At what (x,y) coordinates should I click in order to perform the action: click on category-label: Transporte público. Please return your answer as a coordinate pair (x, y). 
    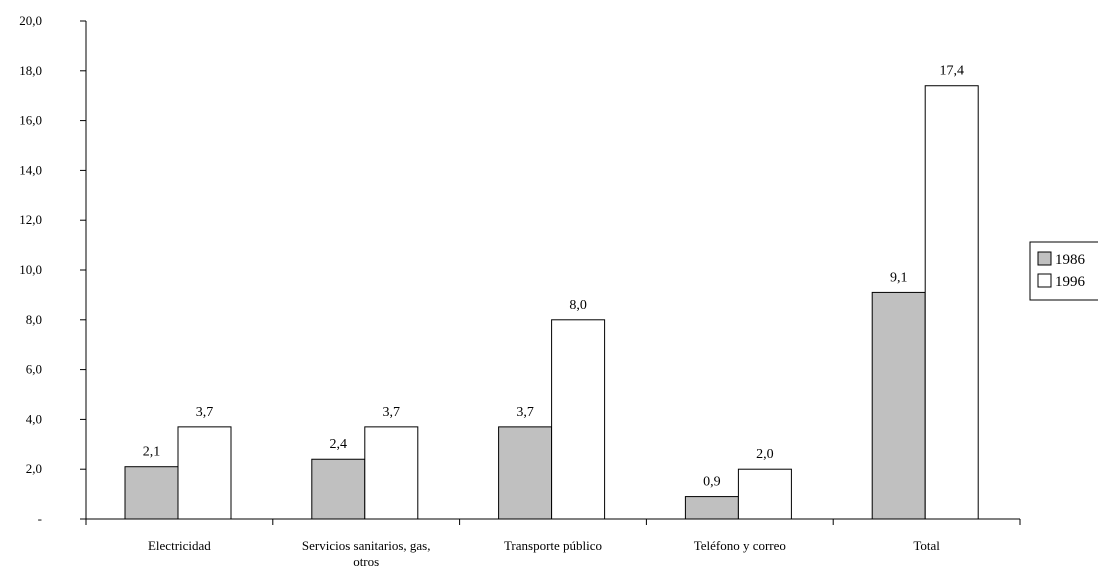
    Looking at the image, I should click on (553, 545).